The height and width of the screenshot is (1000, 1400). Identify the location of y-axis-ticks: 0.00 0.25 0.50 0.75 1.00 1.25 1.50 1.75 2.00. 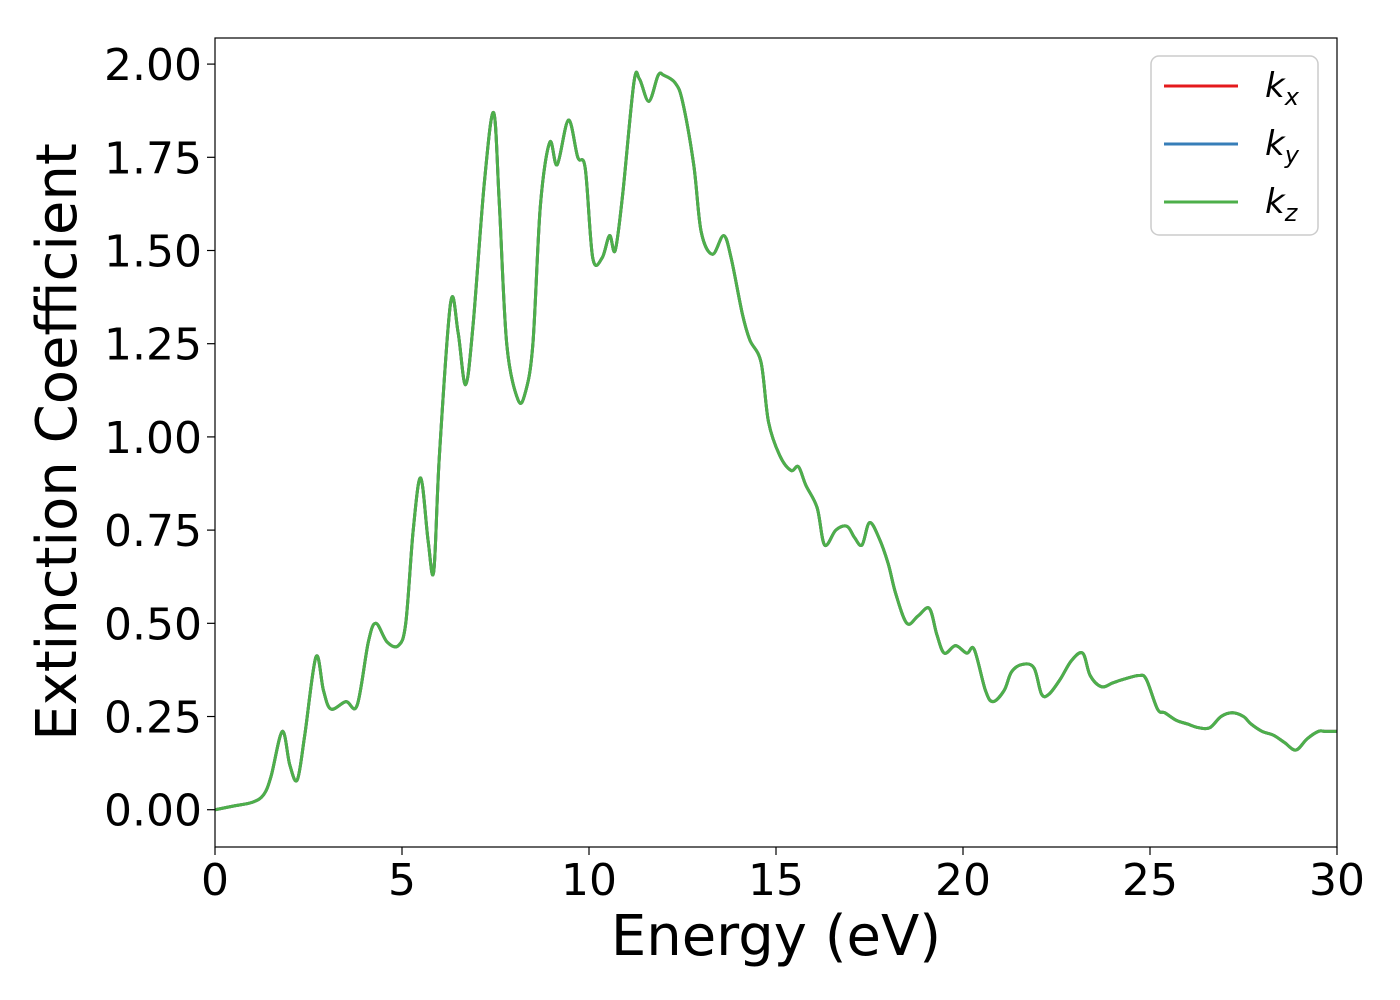
(159, 438).